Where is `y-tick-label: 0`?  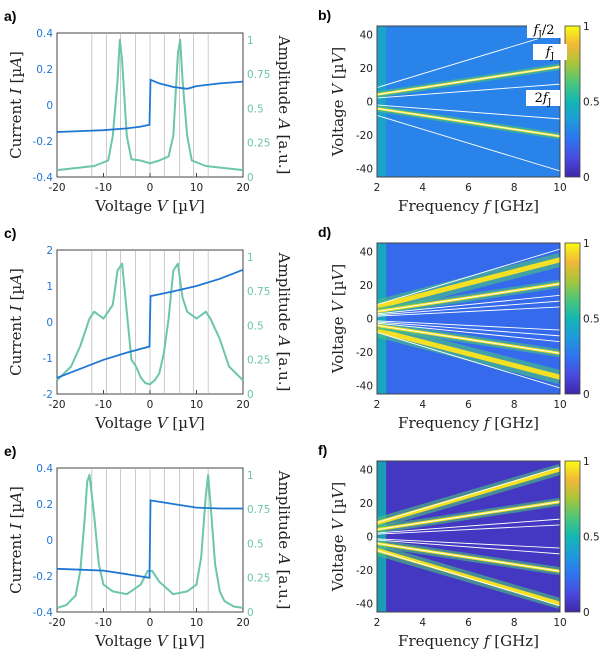 y-tick-label: 0 is located at coordinates (369, 320).